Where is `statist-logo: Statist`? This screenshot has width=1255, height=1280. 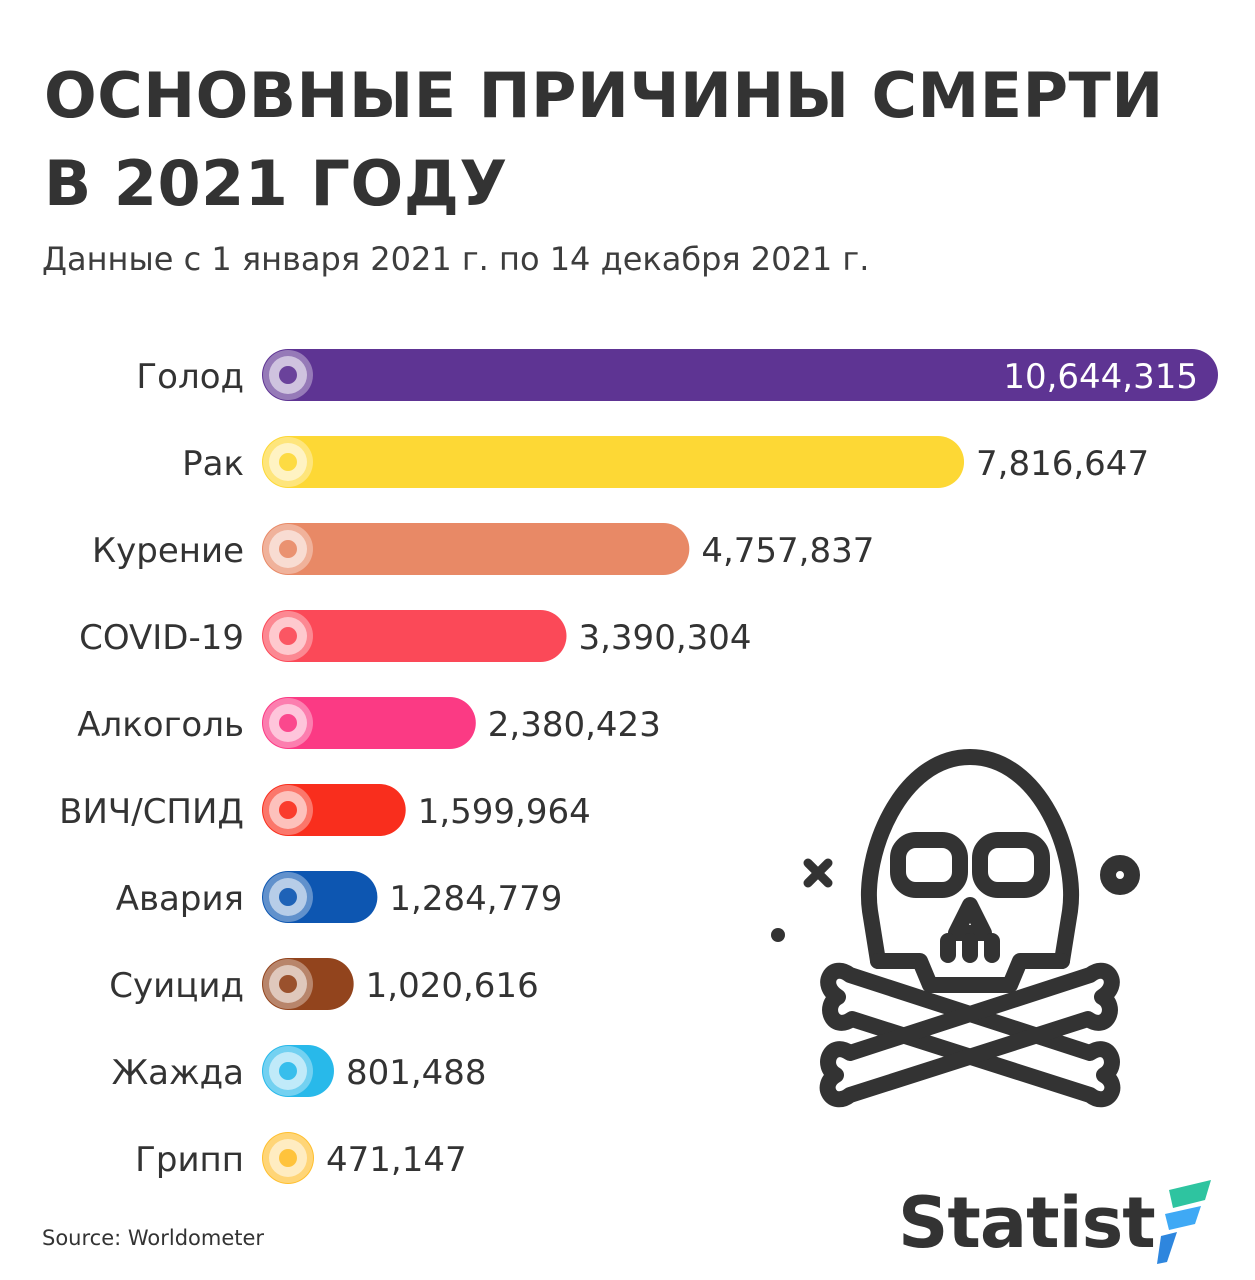
statist-logo: Statist is located at coordinates (1056, 1223).